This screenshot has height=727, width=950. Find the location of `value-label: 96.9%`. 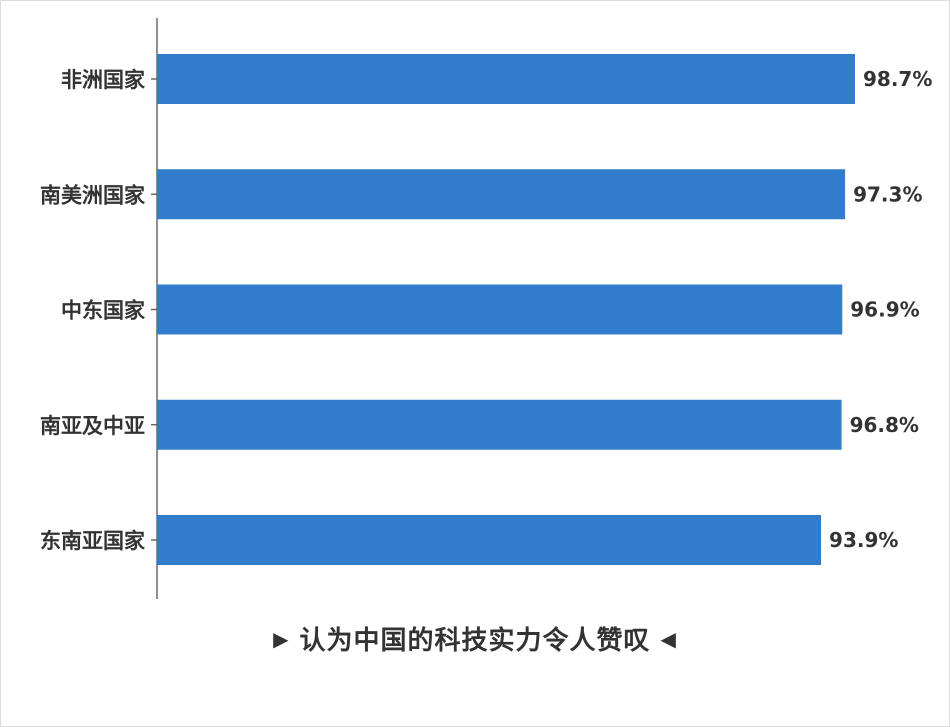

value-label: 96.9% is located at coordinates (884, 310).